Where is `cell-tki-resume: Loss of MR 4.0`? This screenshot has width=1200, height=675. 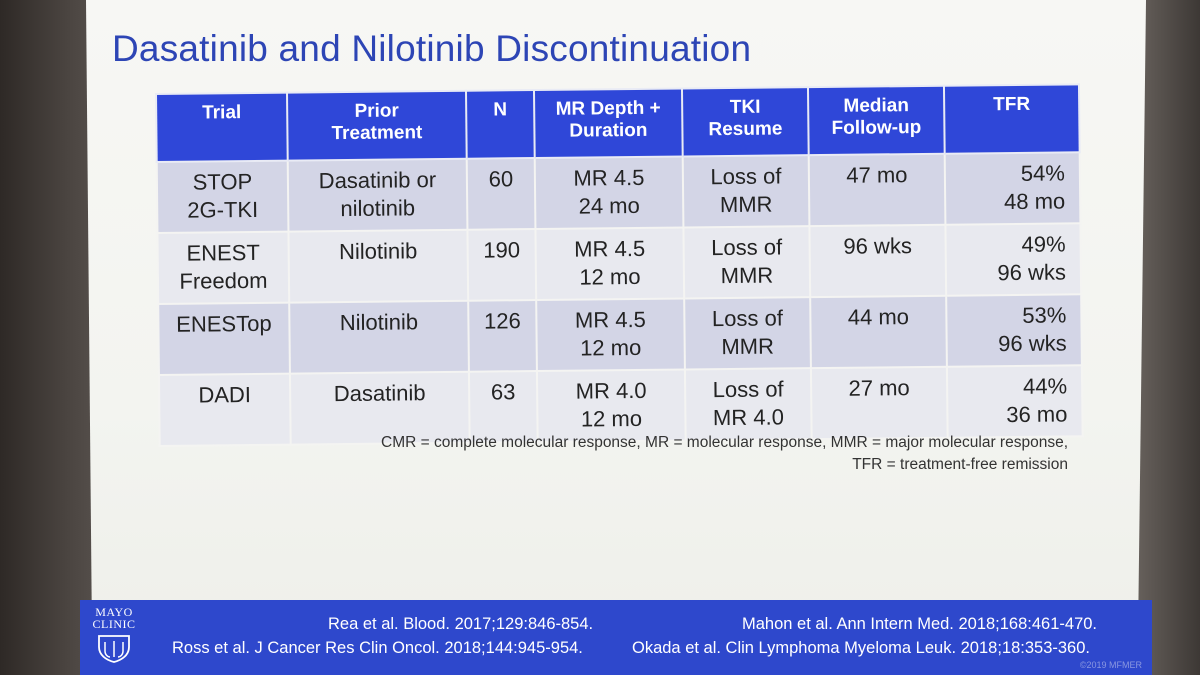
cell-tki-resume: Loss of MR 4.0 is located at coordinates (748, 404).